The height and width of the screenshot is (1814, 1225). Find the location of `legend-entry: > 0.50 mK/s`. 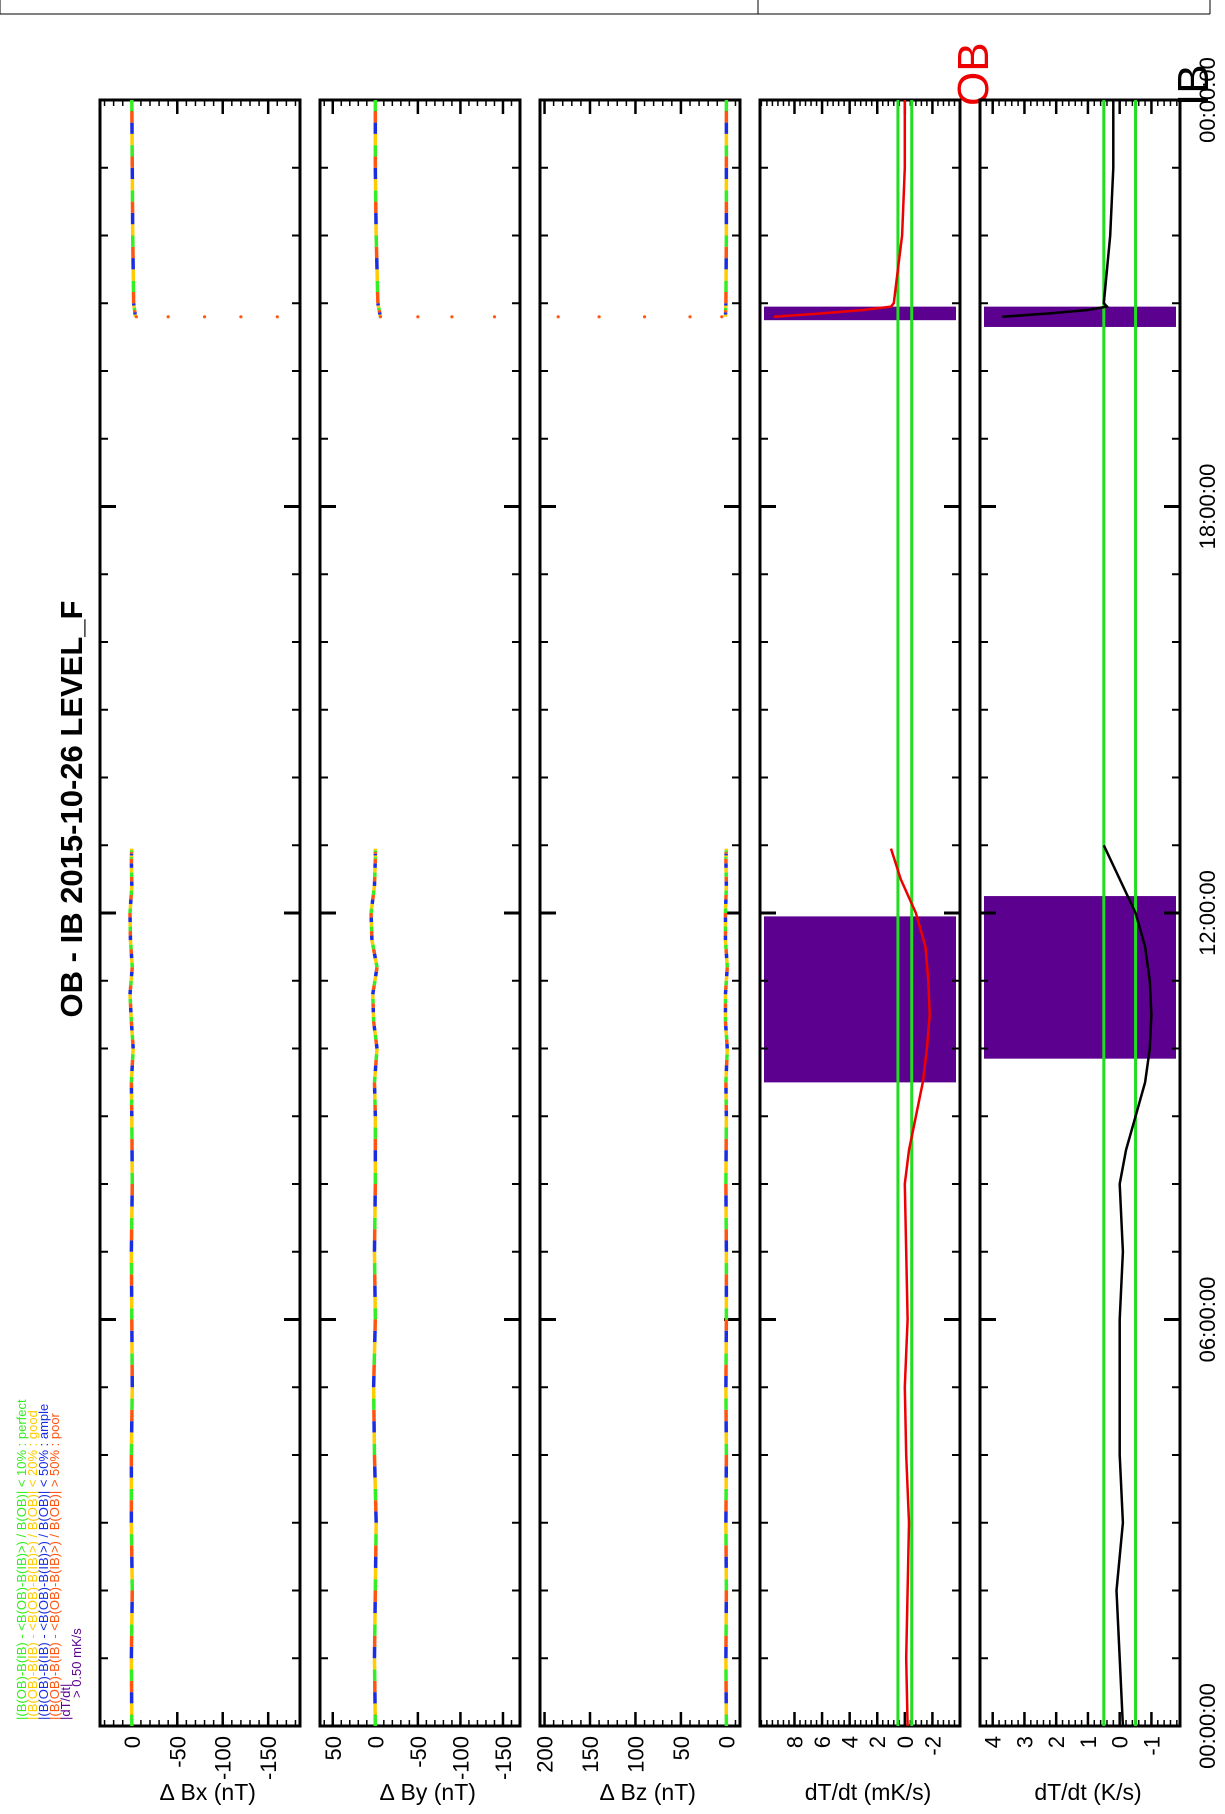

legend-entry: > 0.50 mK/s is located at coordinates (76, 1663).